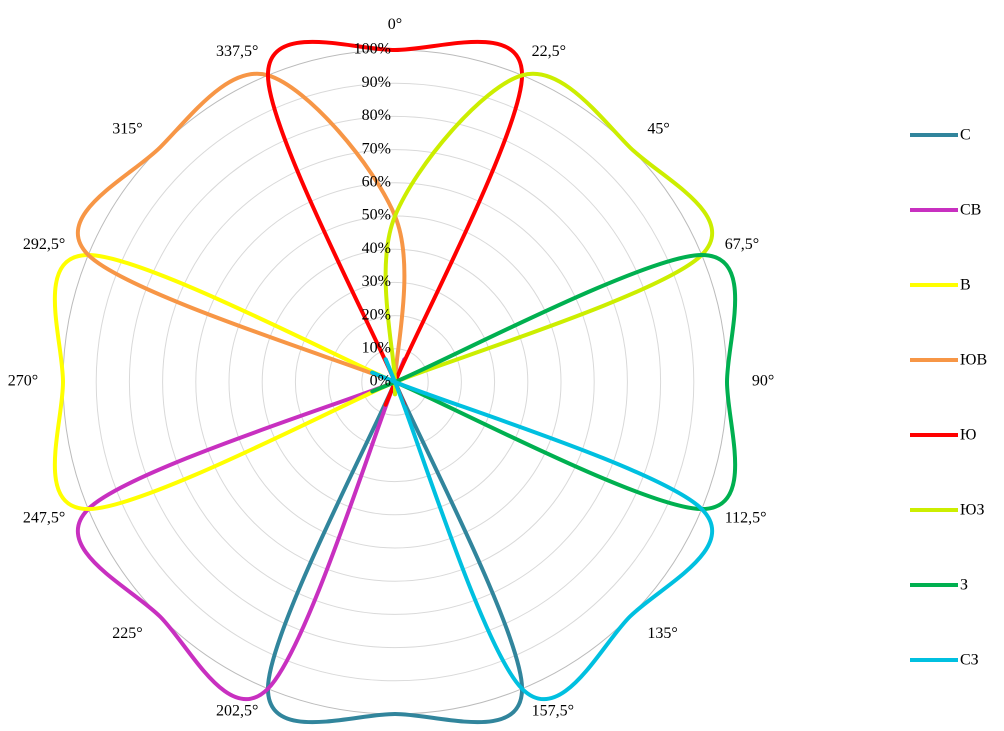  What do you see at coordinates (376, 82) in the screenshot?
I see `r-tick-label: 90%` at bounding box center [376, 82].